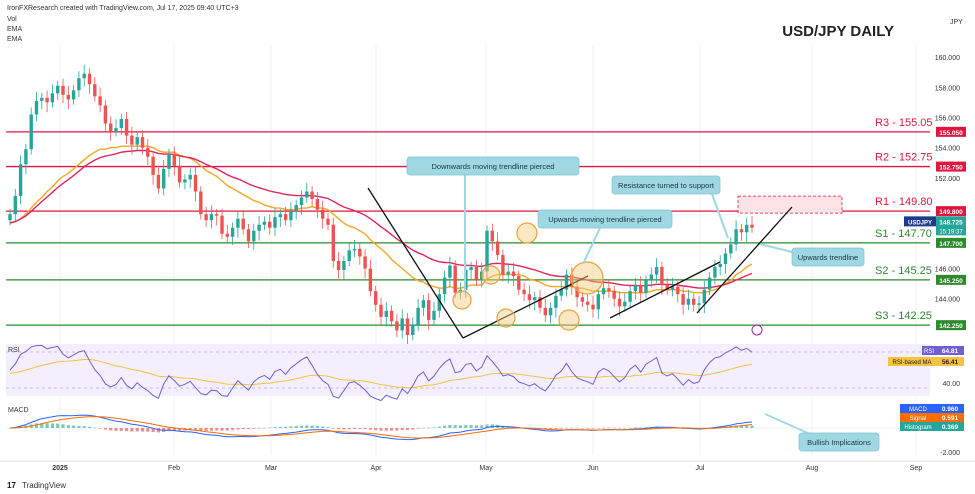  What do you see at coordinates (828, 257) in the screenshot?
I see `callout-text-3: Upwards trendline` at bounding box center [828, 257].